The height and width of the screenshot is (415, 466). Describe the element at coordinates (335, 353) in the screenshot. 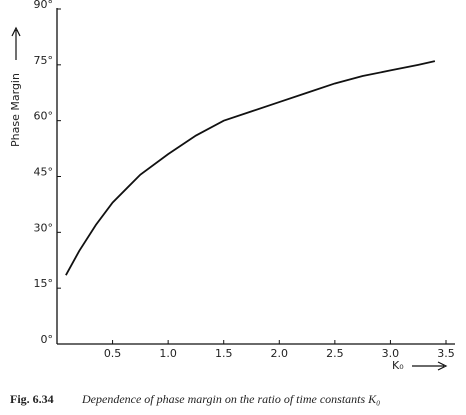

I see `x-tick-label: 2.5` at that location.